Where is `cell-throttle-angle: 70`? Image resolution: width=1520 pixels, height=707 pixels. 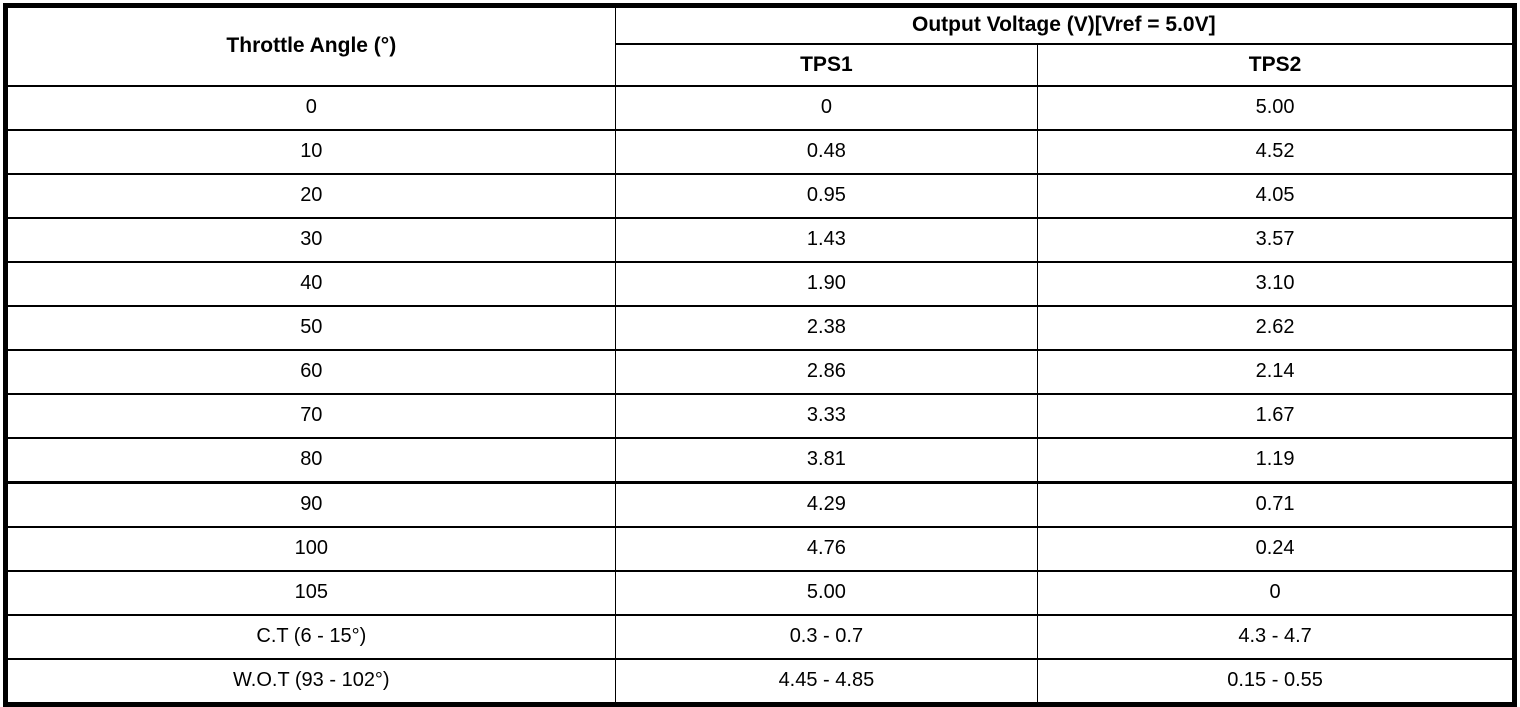 cell-throttle-angle: 70 is located at coordinates (310, 415).